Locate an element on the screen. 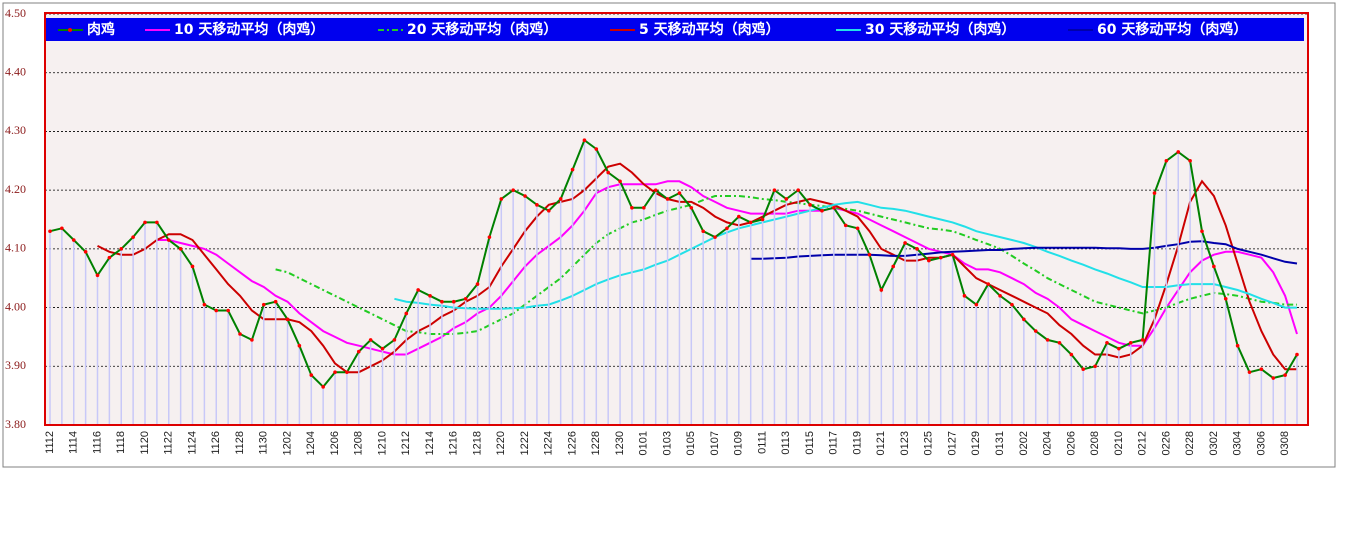 The image size is (1346, 541). x-tick-label: 1124 is located at coordinates (192, 443).